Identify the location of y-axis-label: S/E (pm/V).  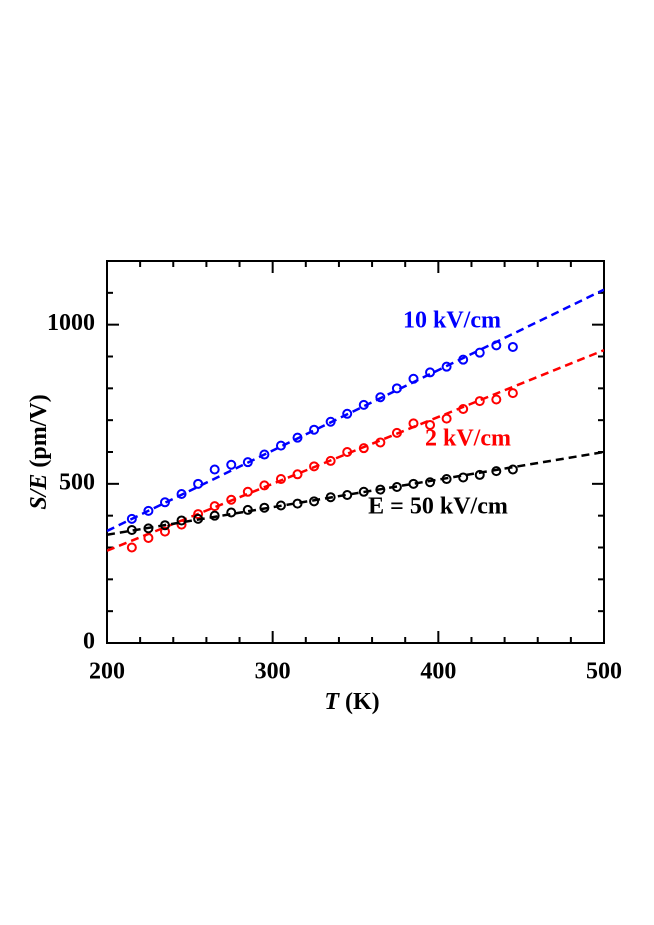
(39, 451).